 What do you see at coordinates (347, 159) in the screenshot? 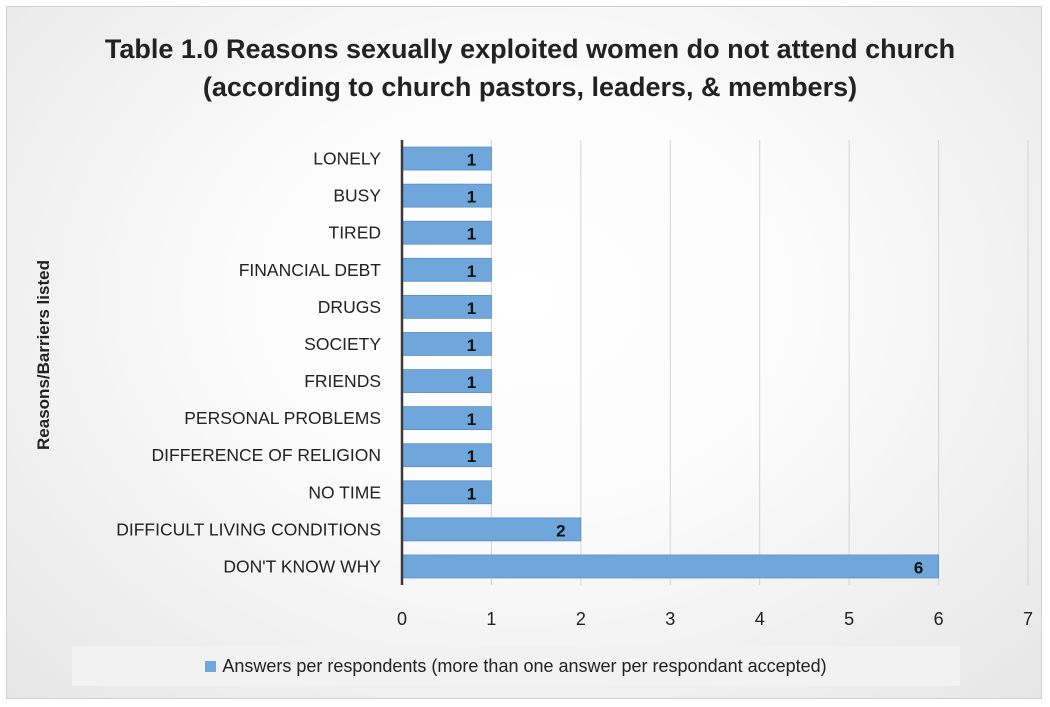
I see `category-label: LONELY` at bounding box center [347, 159].